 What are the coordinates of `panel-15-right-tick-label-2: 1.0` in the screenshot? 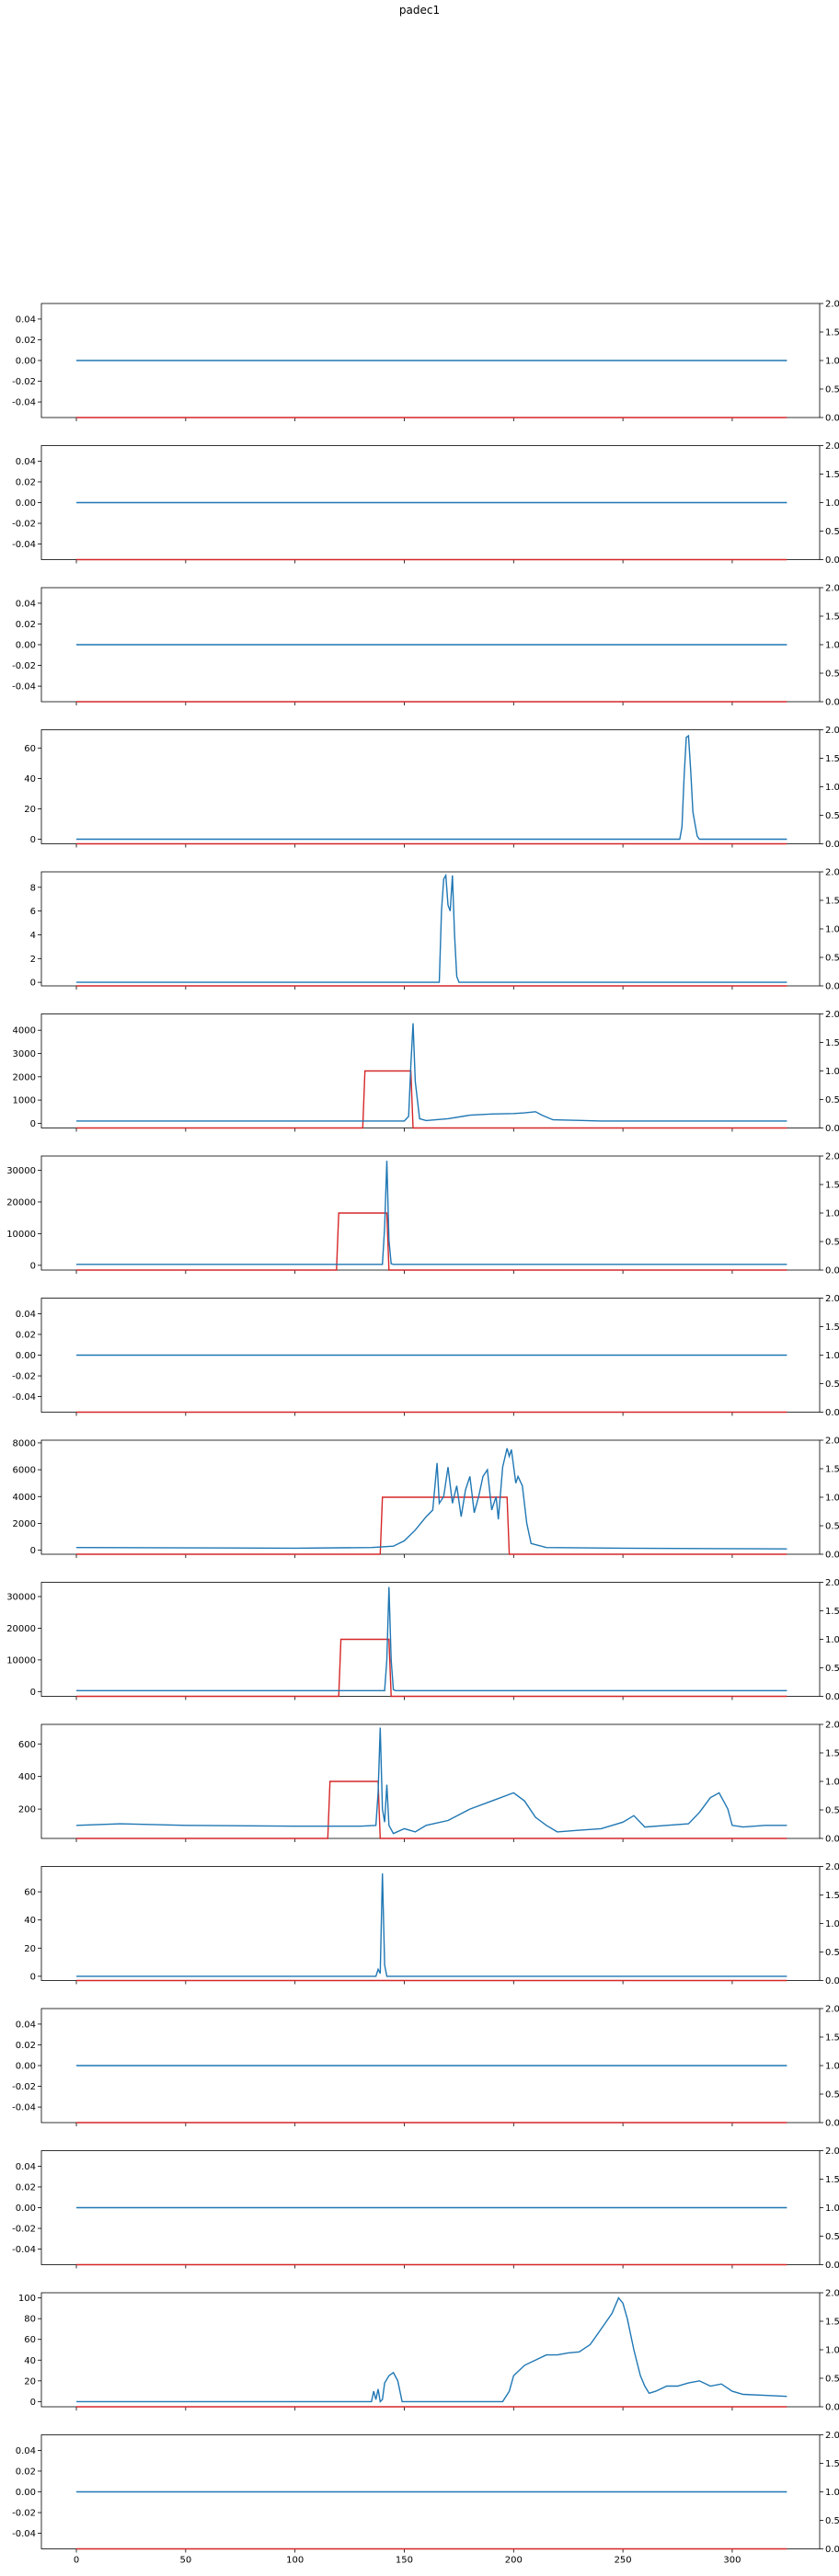 It's located at (832, 2351).